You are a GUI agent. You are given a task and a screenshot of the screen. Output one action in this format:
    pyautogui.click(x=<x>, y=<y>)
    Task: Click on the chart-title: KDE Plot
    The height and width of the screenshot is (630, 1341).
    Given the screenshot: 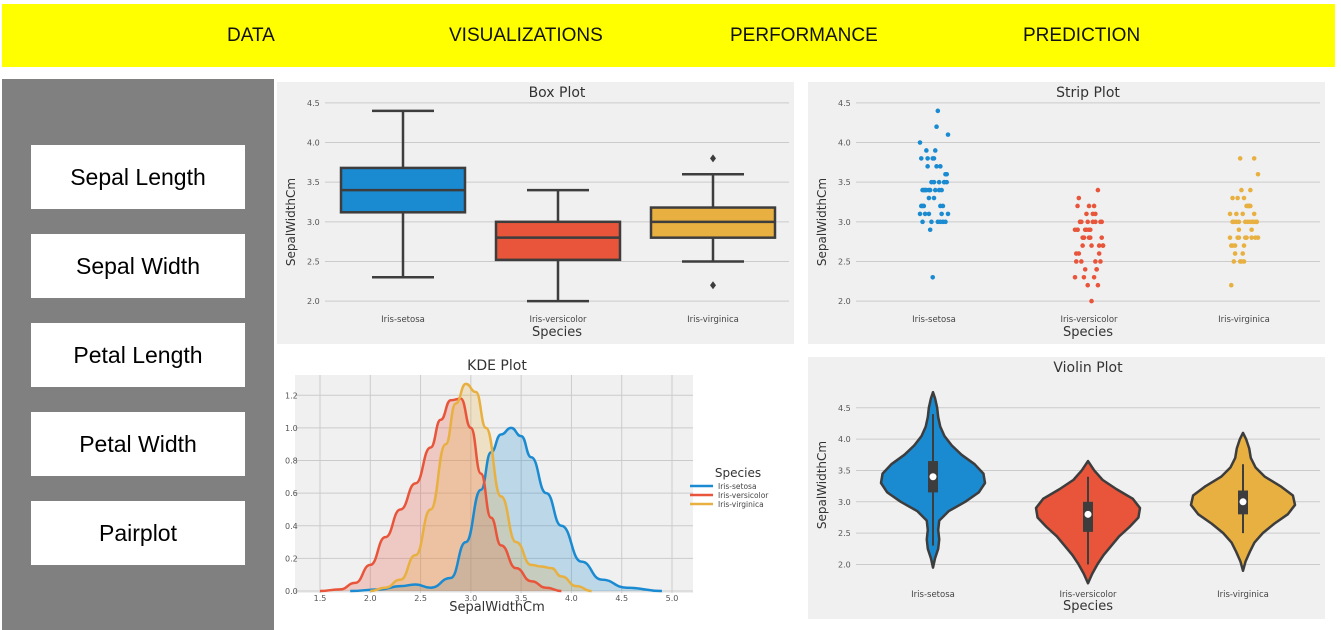 What is the action you would take?
    pyautogui.click(x=497, y=366)
    